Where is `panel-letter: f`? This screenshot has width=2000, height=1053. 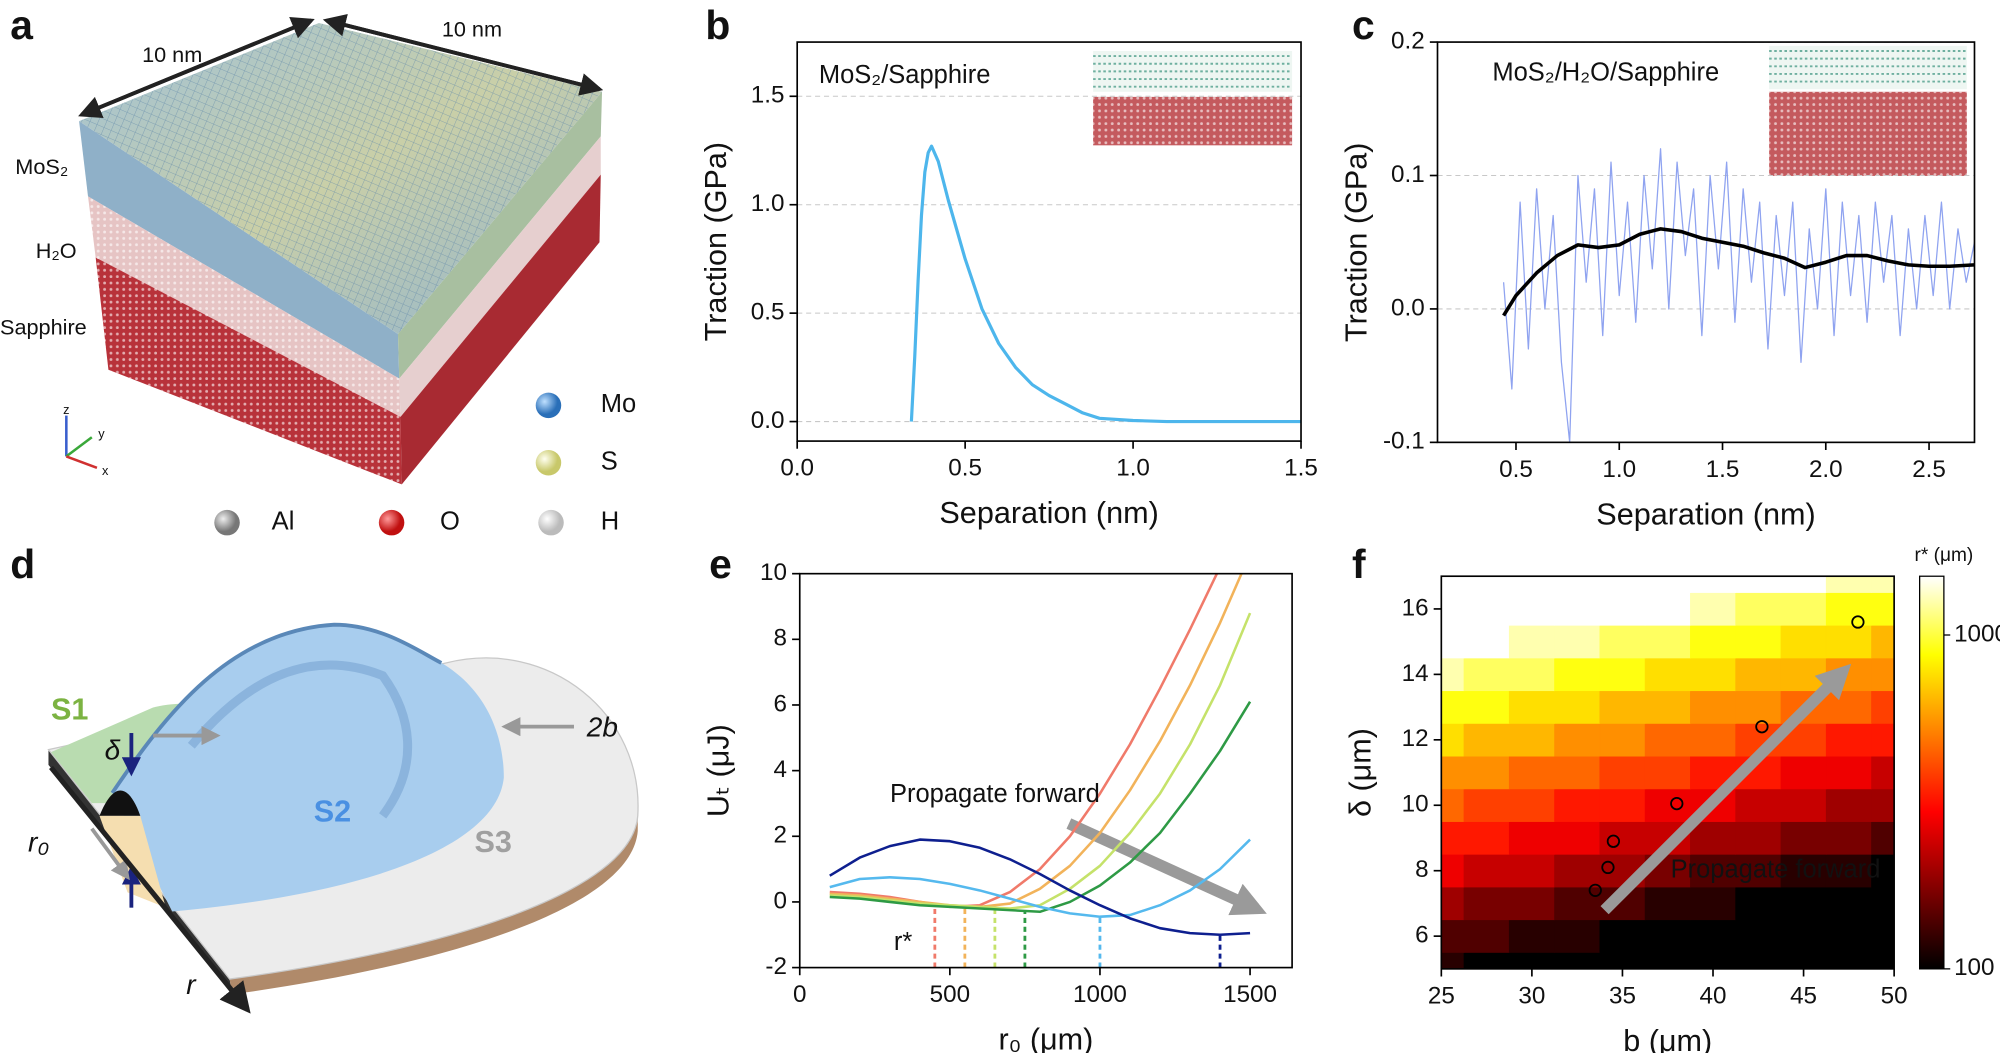 panel-letter: f is located at coordinates (1359, 564).